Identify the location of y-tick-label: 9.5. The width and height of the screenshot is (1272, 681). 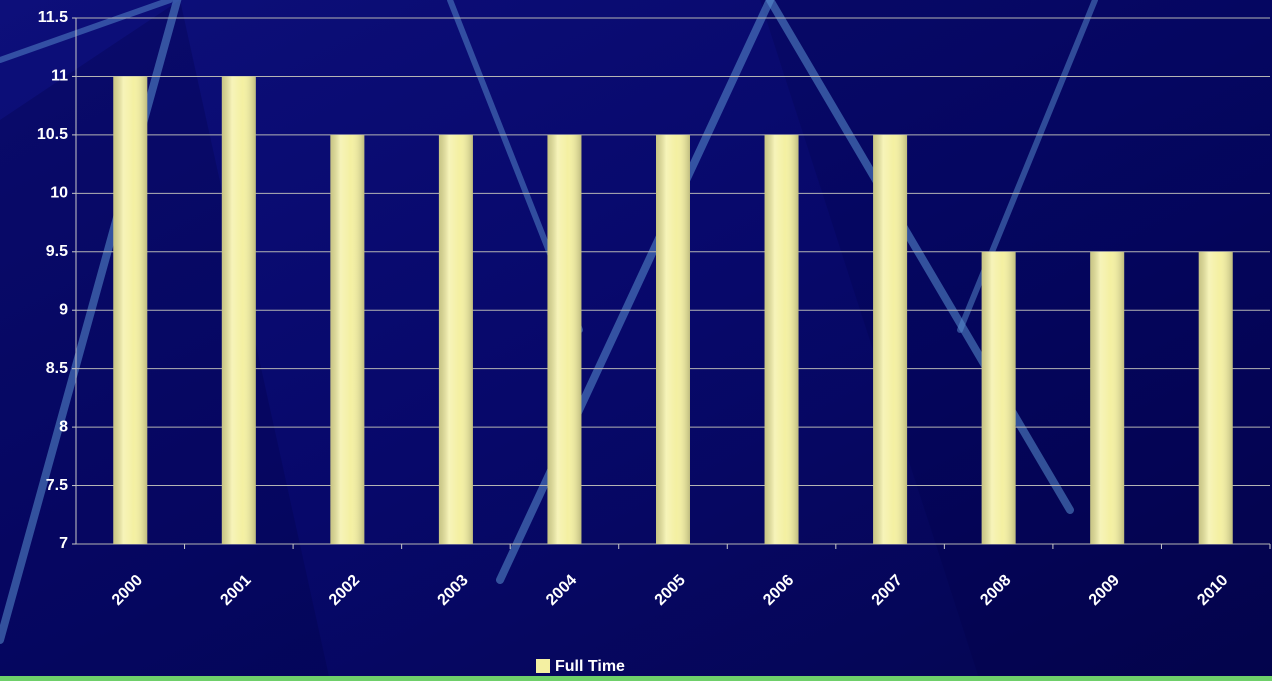
(57, 251).